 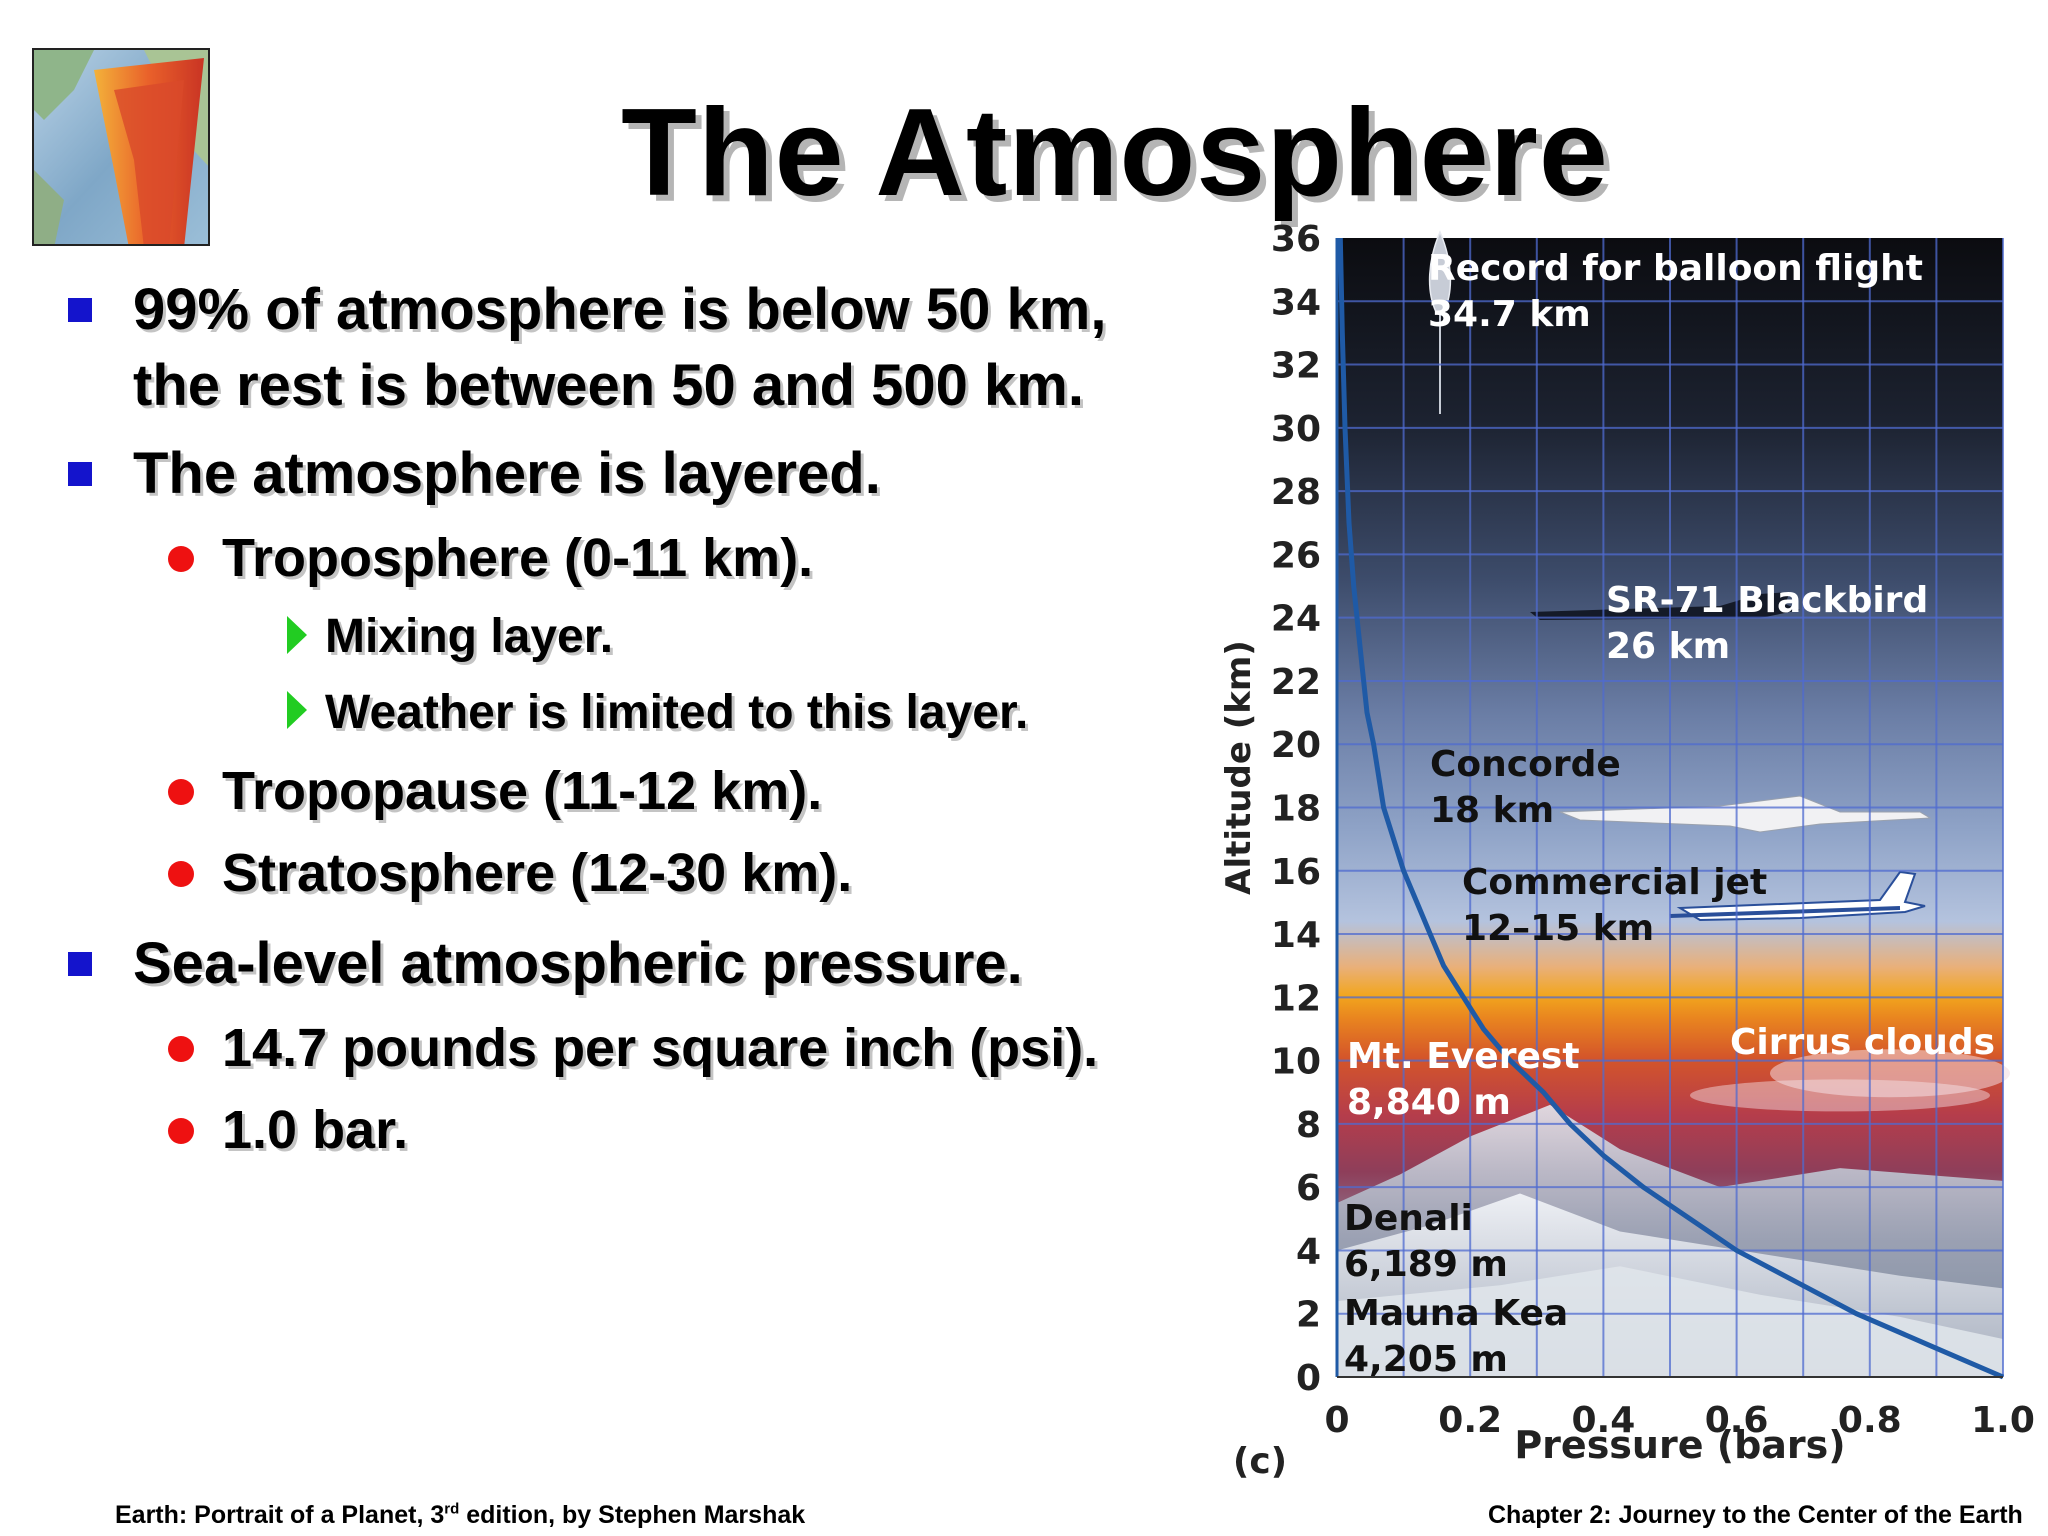 I want to click on y-tick-label: 34, so click(x=1296, y=302).